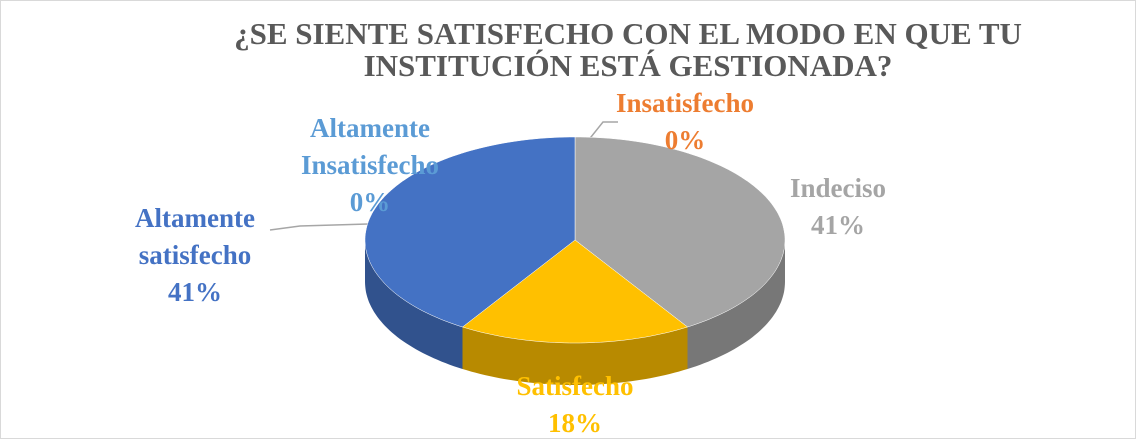 This screenshot has height=442, width=1136. I want to click on data-label: Altamente satisfecho 41%, so click(195, 255).